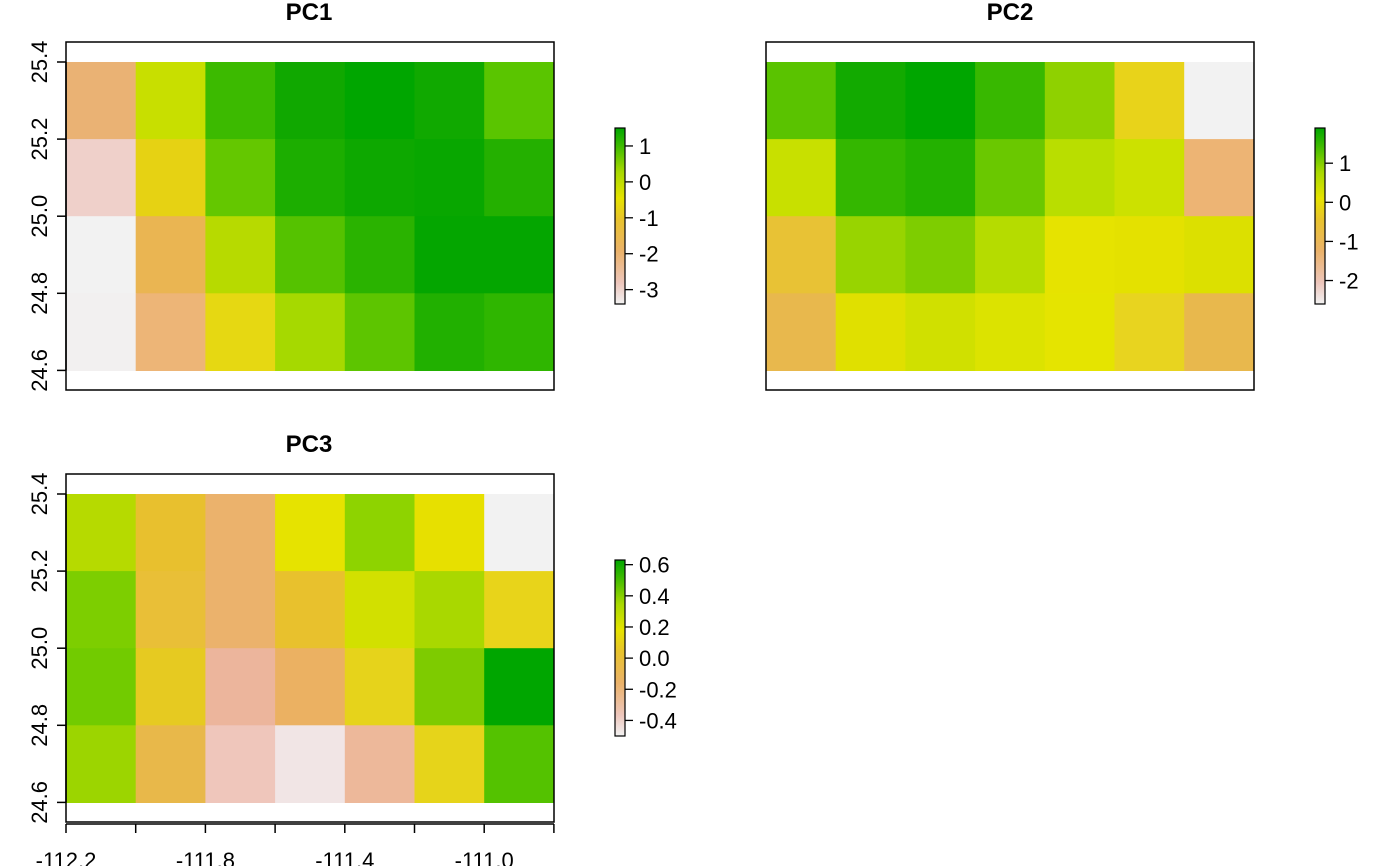 Image resolution: width=1400 pixels, height=866 pixels. Describe the element at coordinates (654, 658) in the screenshot. I see `legend-tick-label: 0.0` at that location.